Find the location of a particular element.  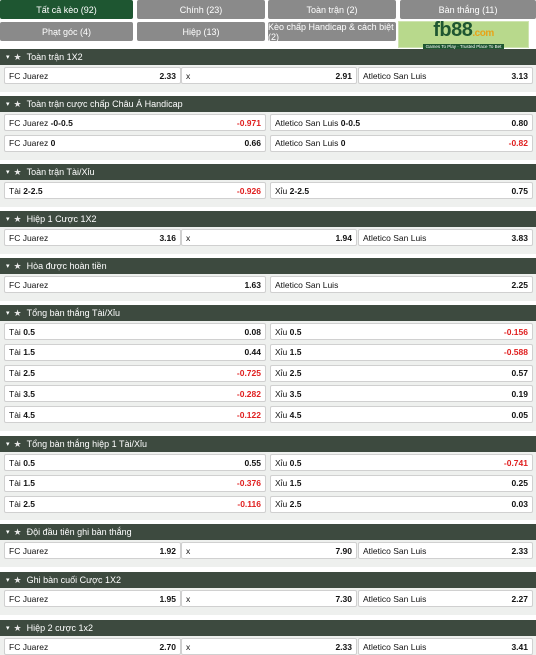

odds-cell: Xỉu 1.5 -0.588 is located at coordinates (401, 352).